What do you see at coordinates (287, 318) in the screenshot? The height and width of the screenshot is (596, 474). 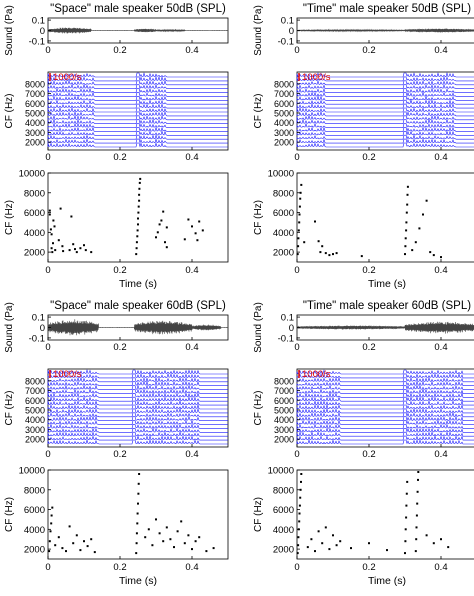 I see `sound-ytick-label: 0.1` at bounding box center [287, 318].